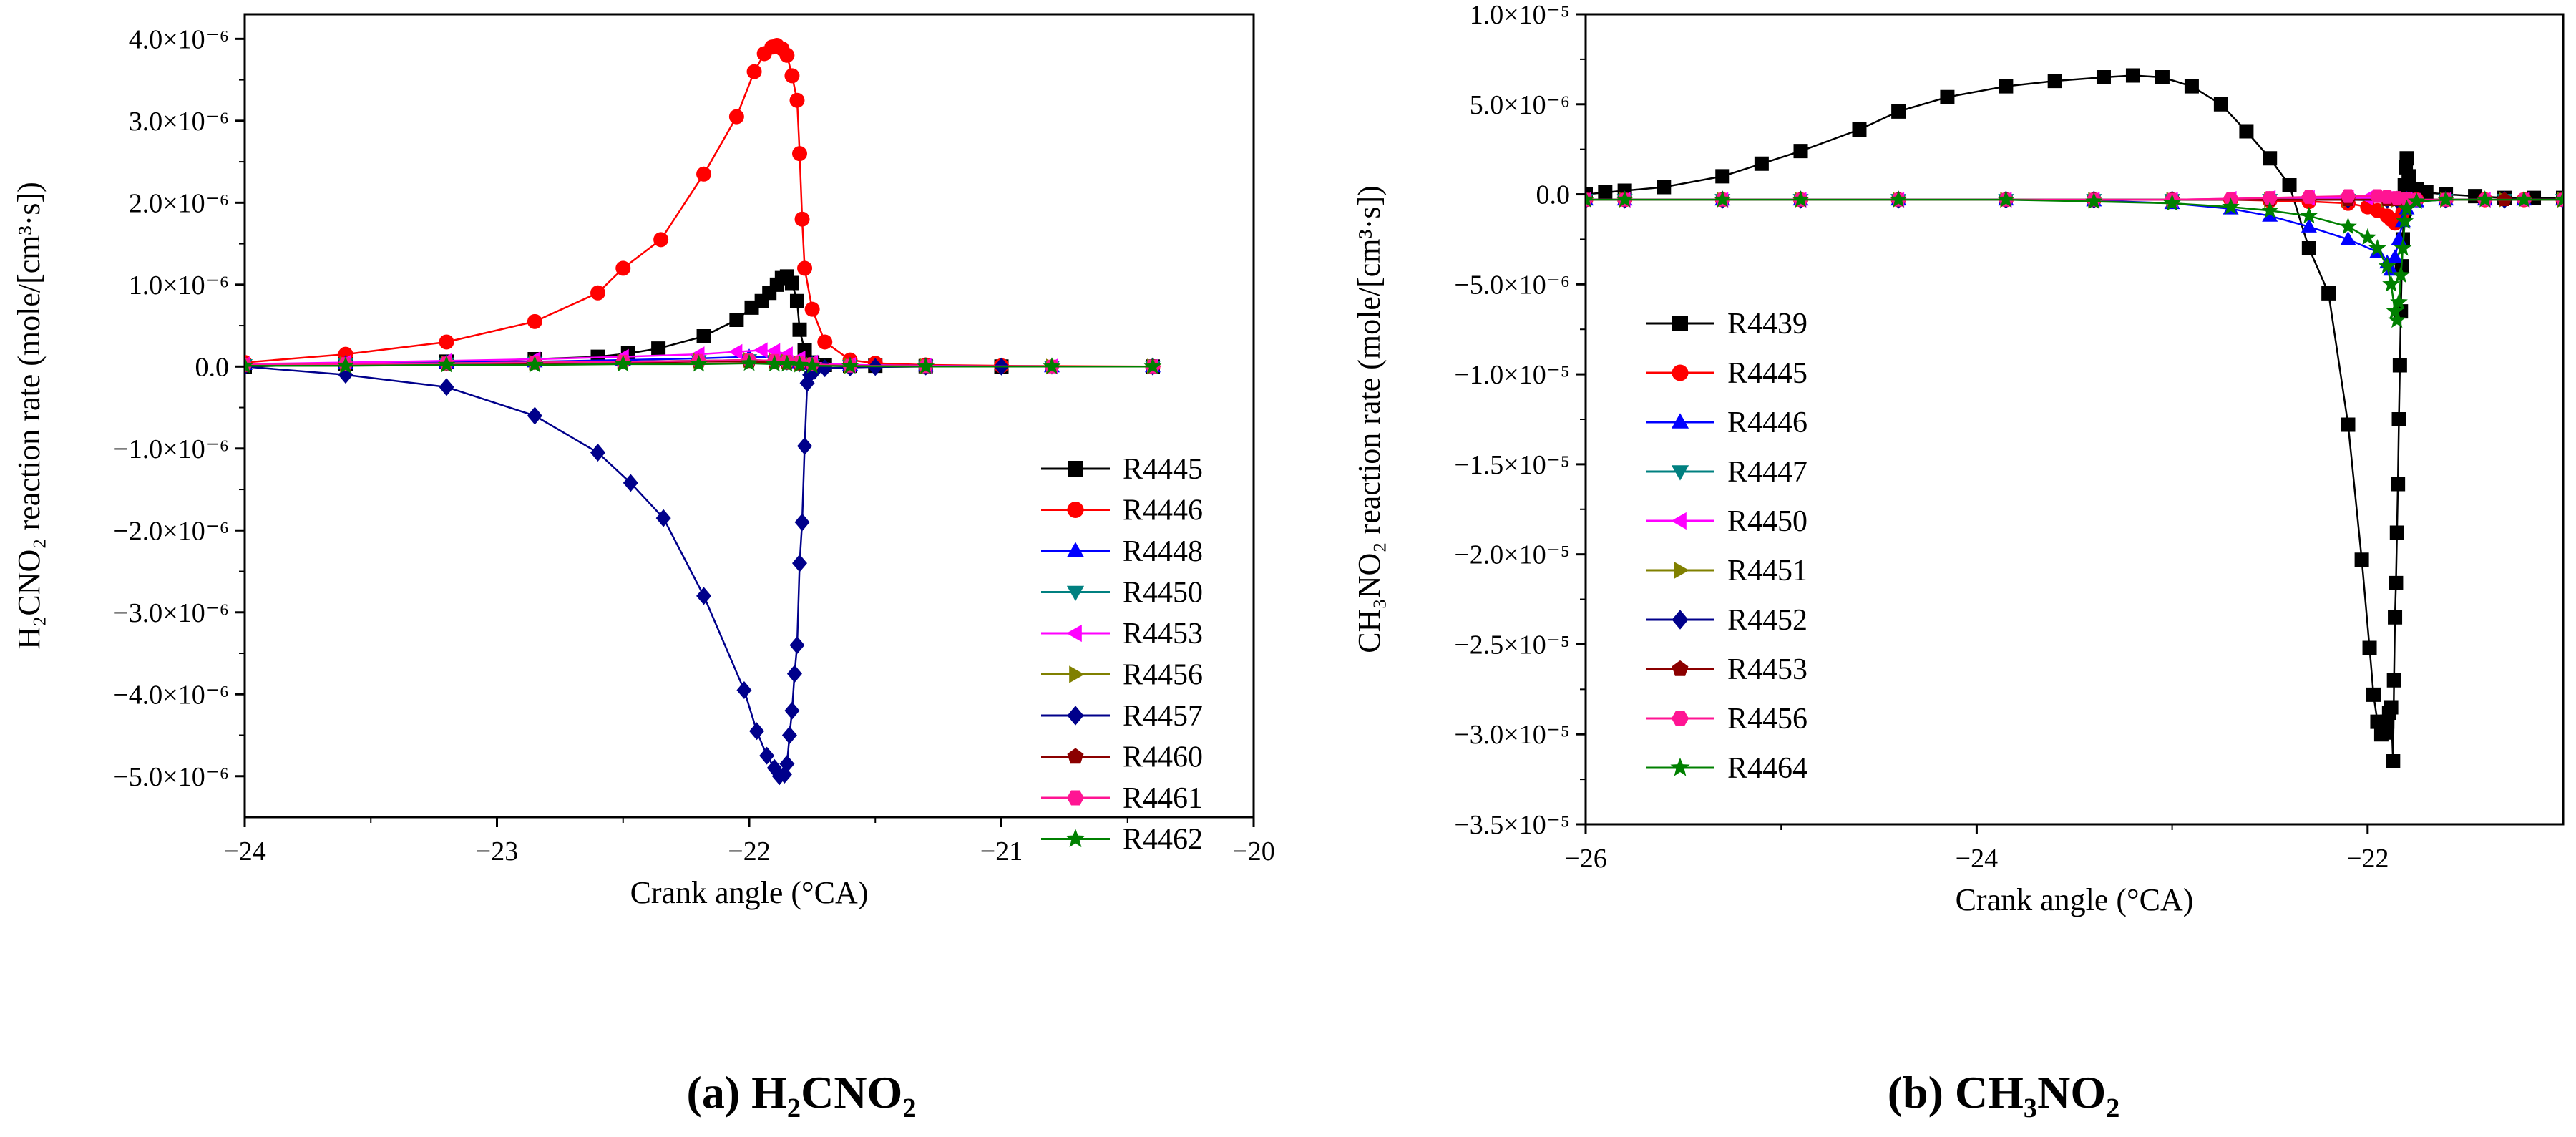 The image size is (2576, 1137). What do you see at coordinates (179, 122) in the screenshot?
I see `y-tick-label: 3.0×10⁻⁶` at bounding box center [179, 122].